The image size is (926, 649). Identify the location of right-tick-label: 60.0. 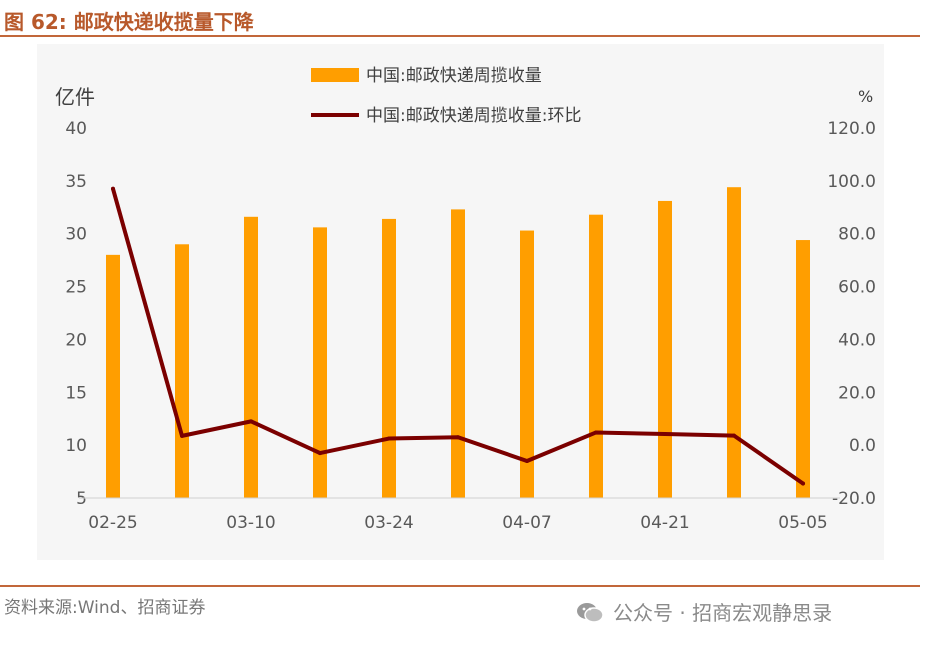
(857, 288).